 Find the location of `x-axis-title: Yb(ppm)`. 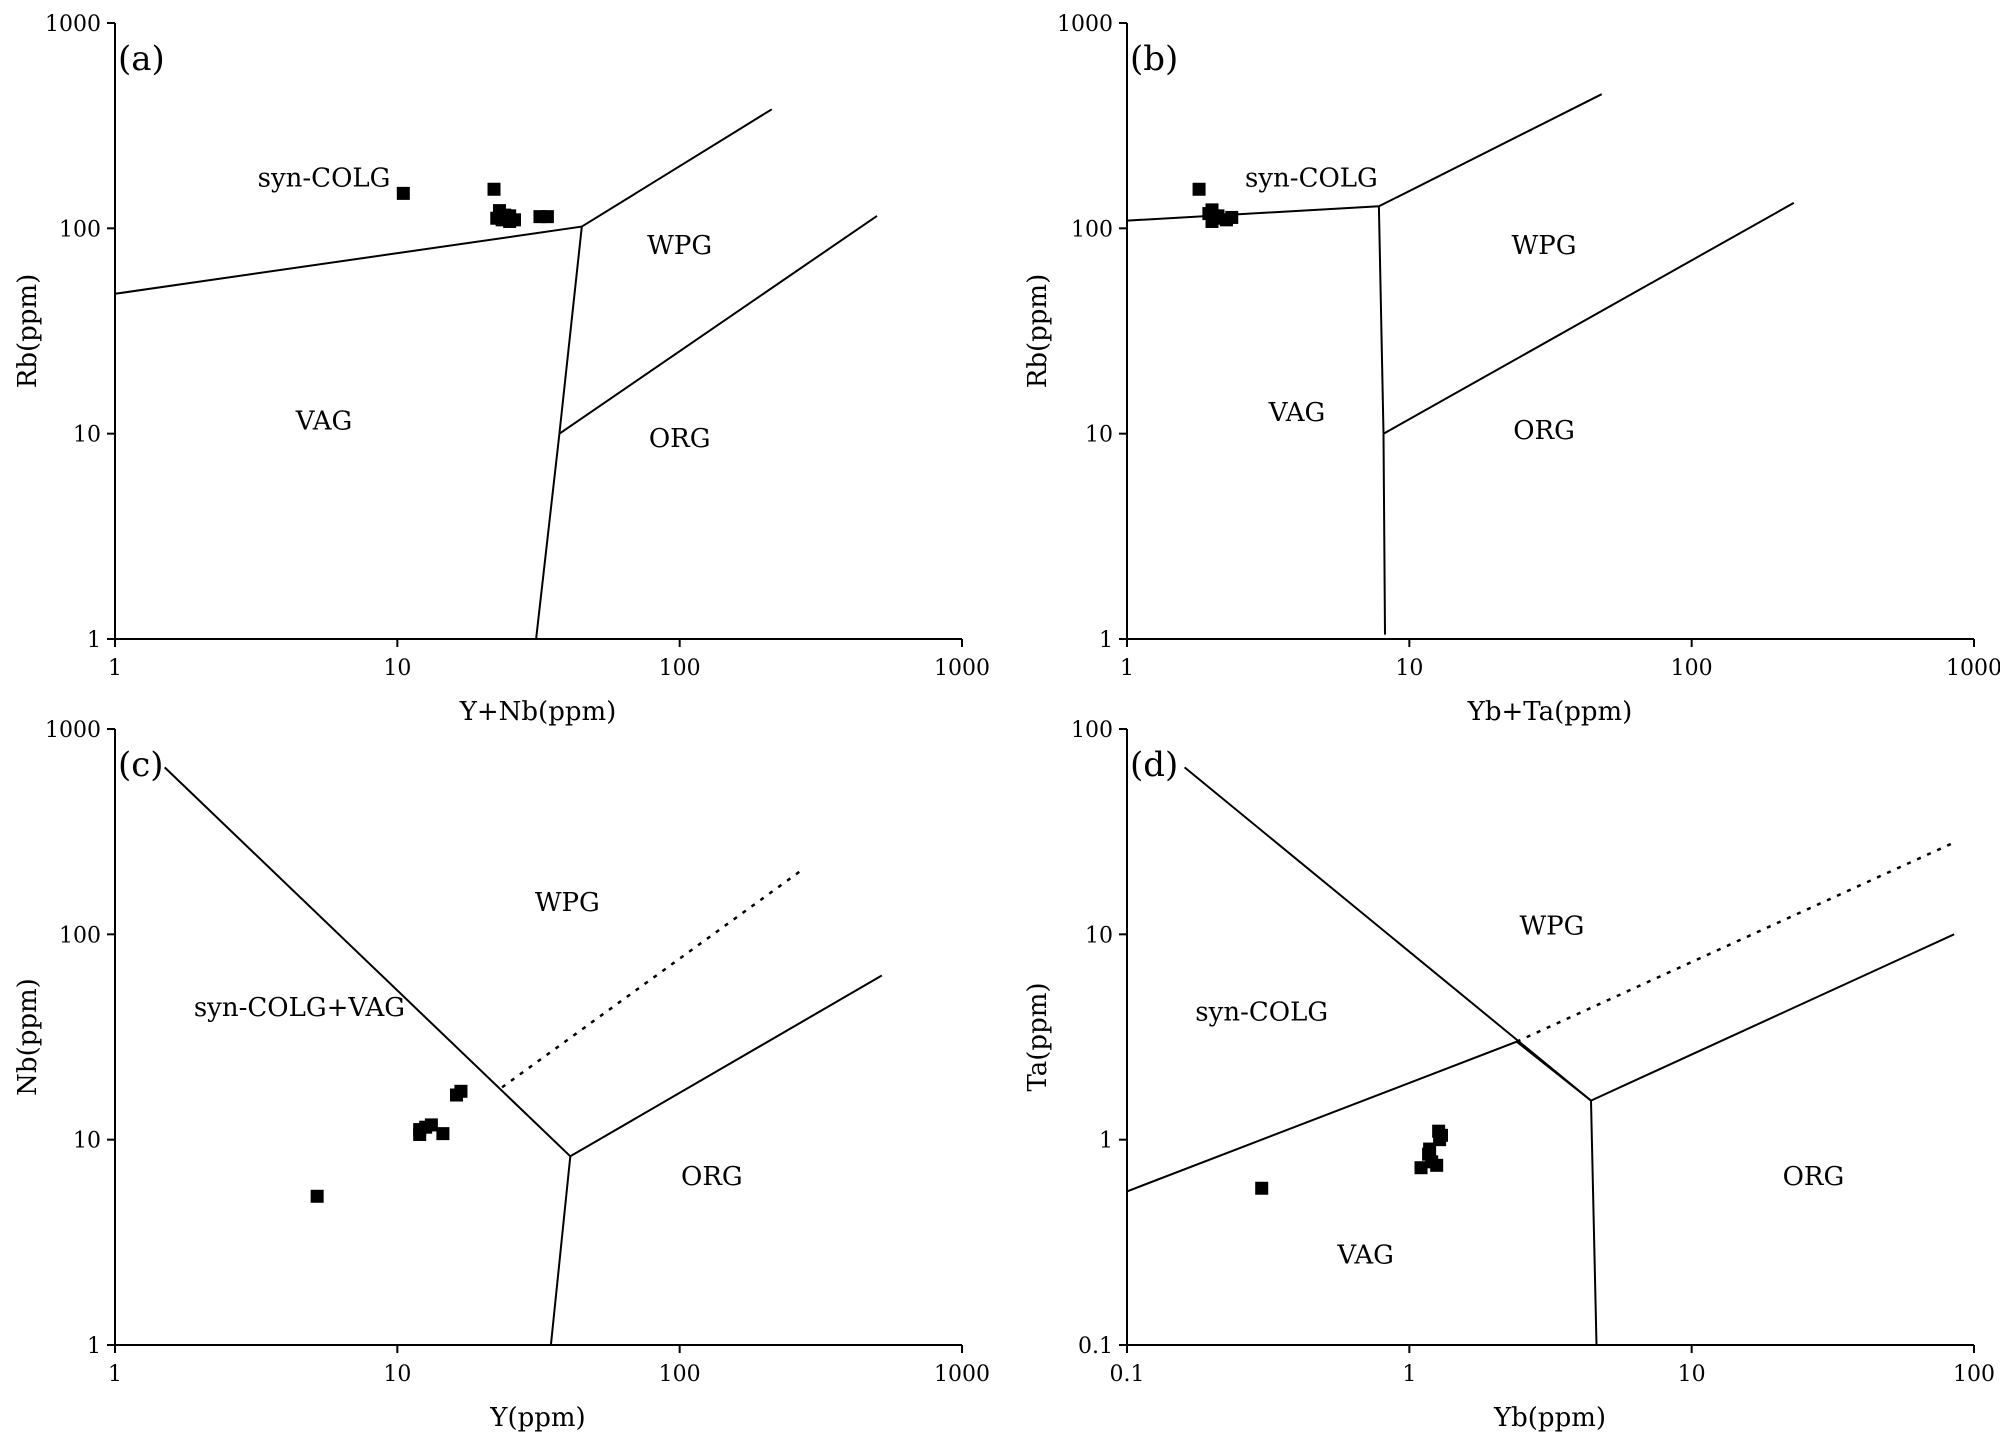

x-axis-title: Yb(ppm) is located at coordinates (1549, 1418).